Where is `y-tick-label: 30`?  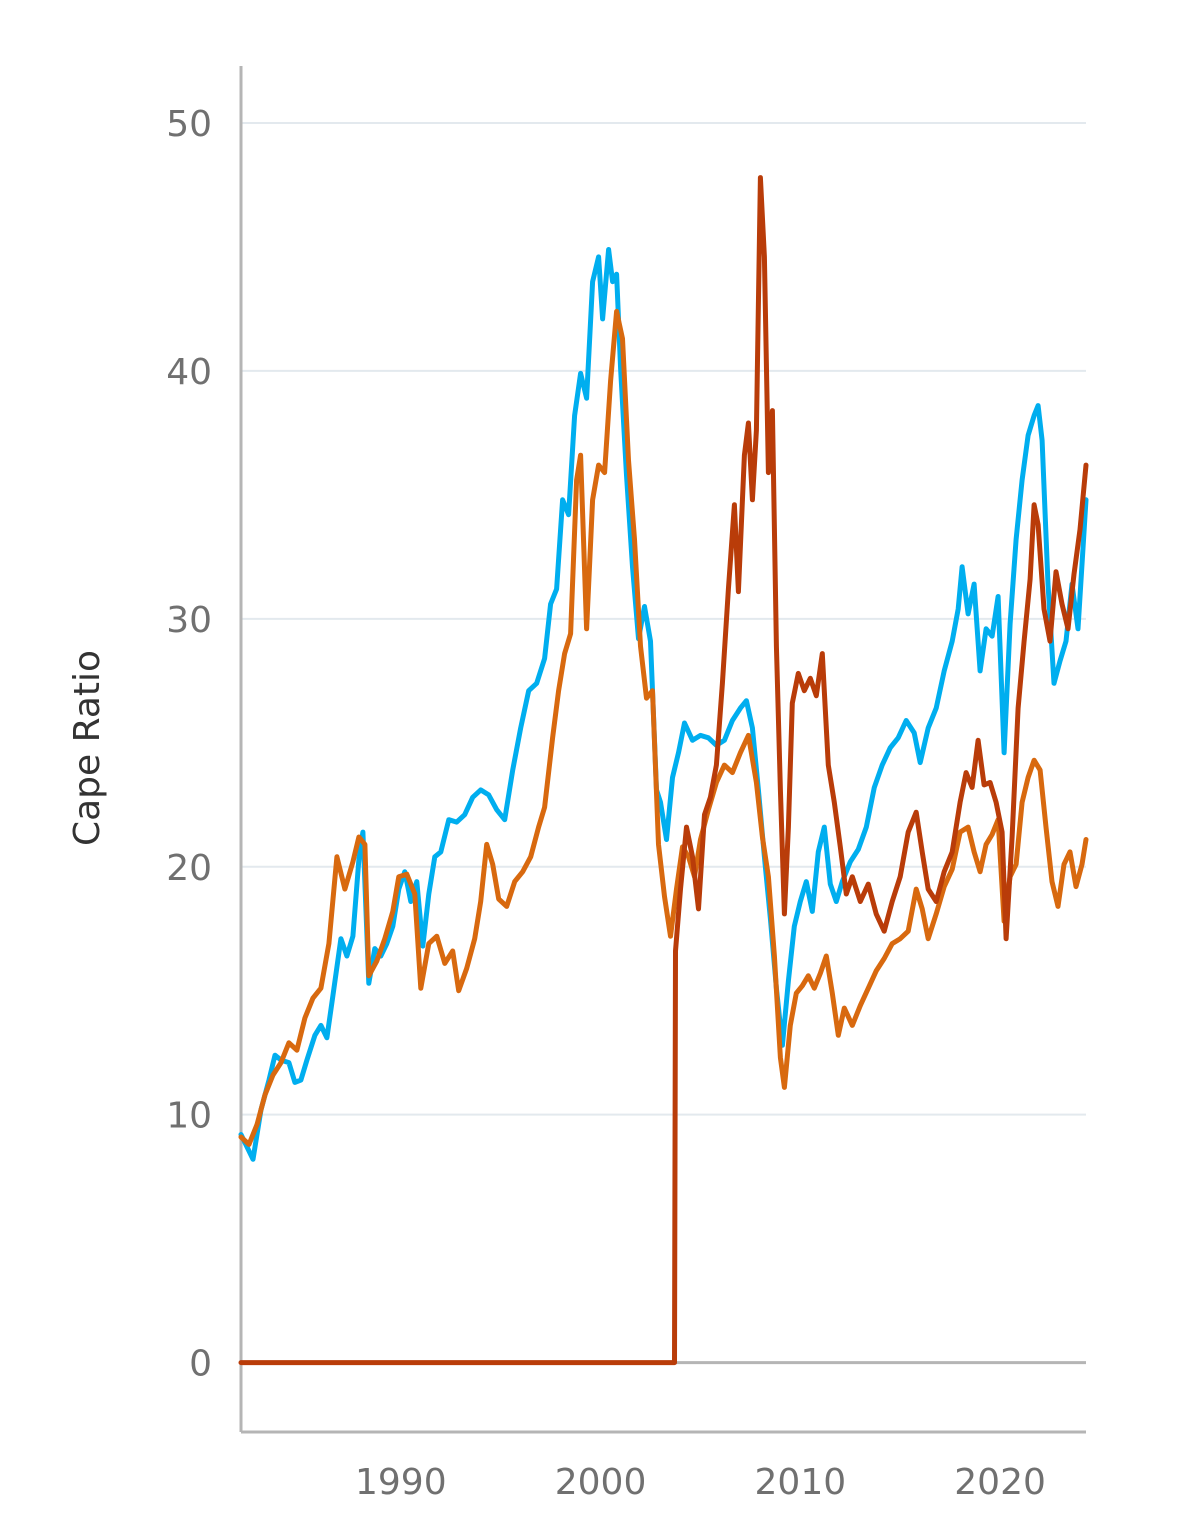
y-tick-label: 30 is located at coordinates (189, 620).